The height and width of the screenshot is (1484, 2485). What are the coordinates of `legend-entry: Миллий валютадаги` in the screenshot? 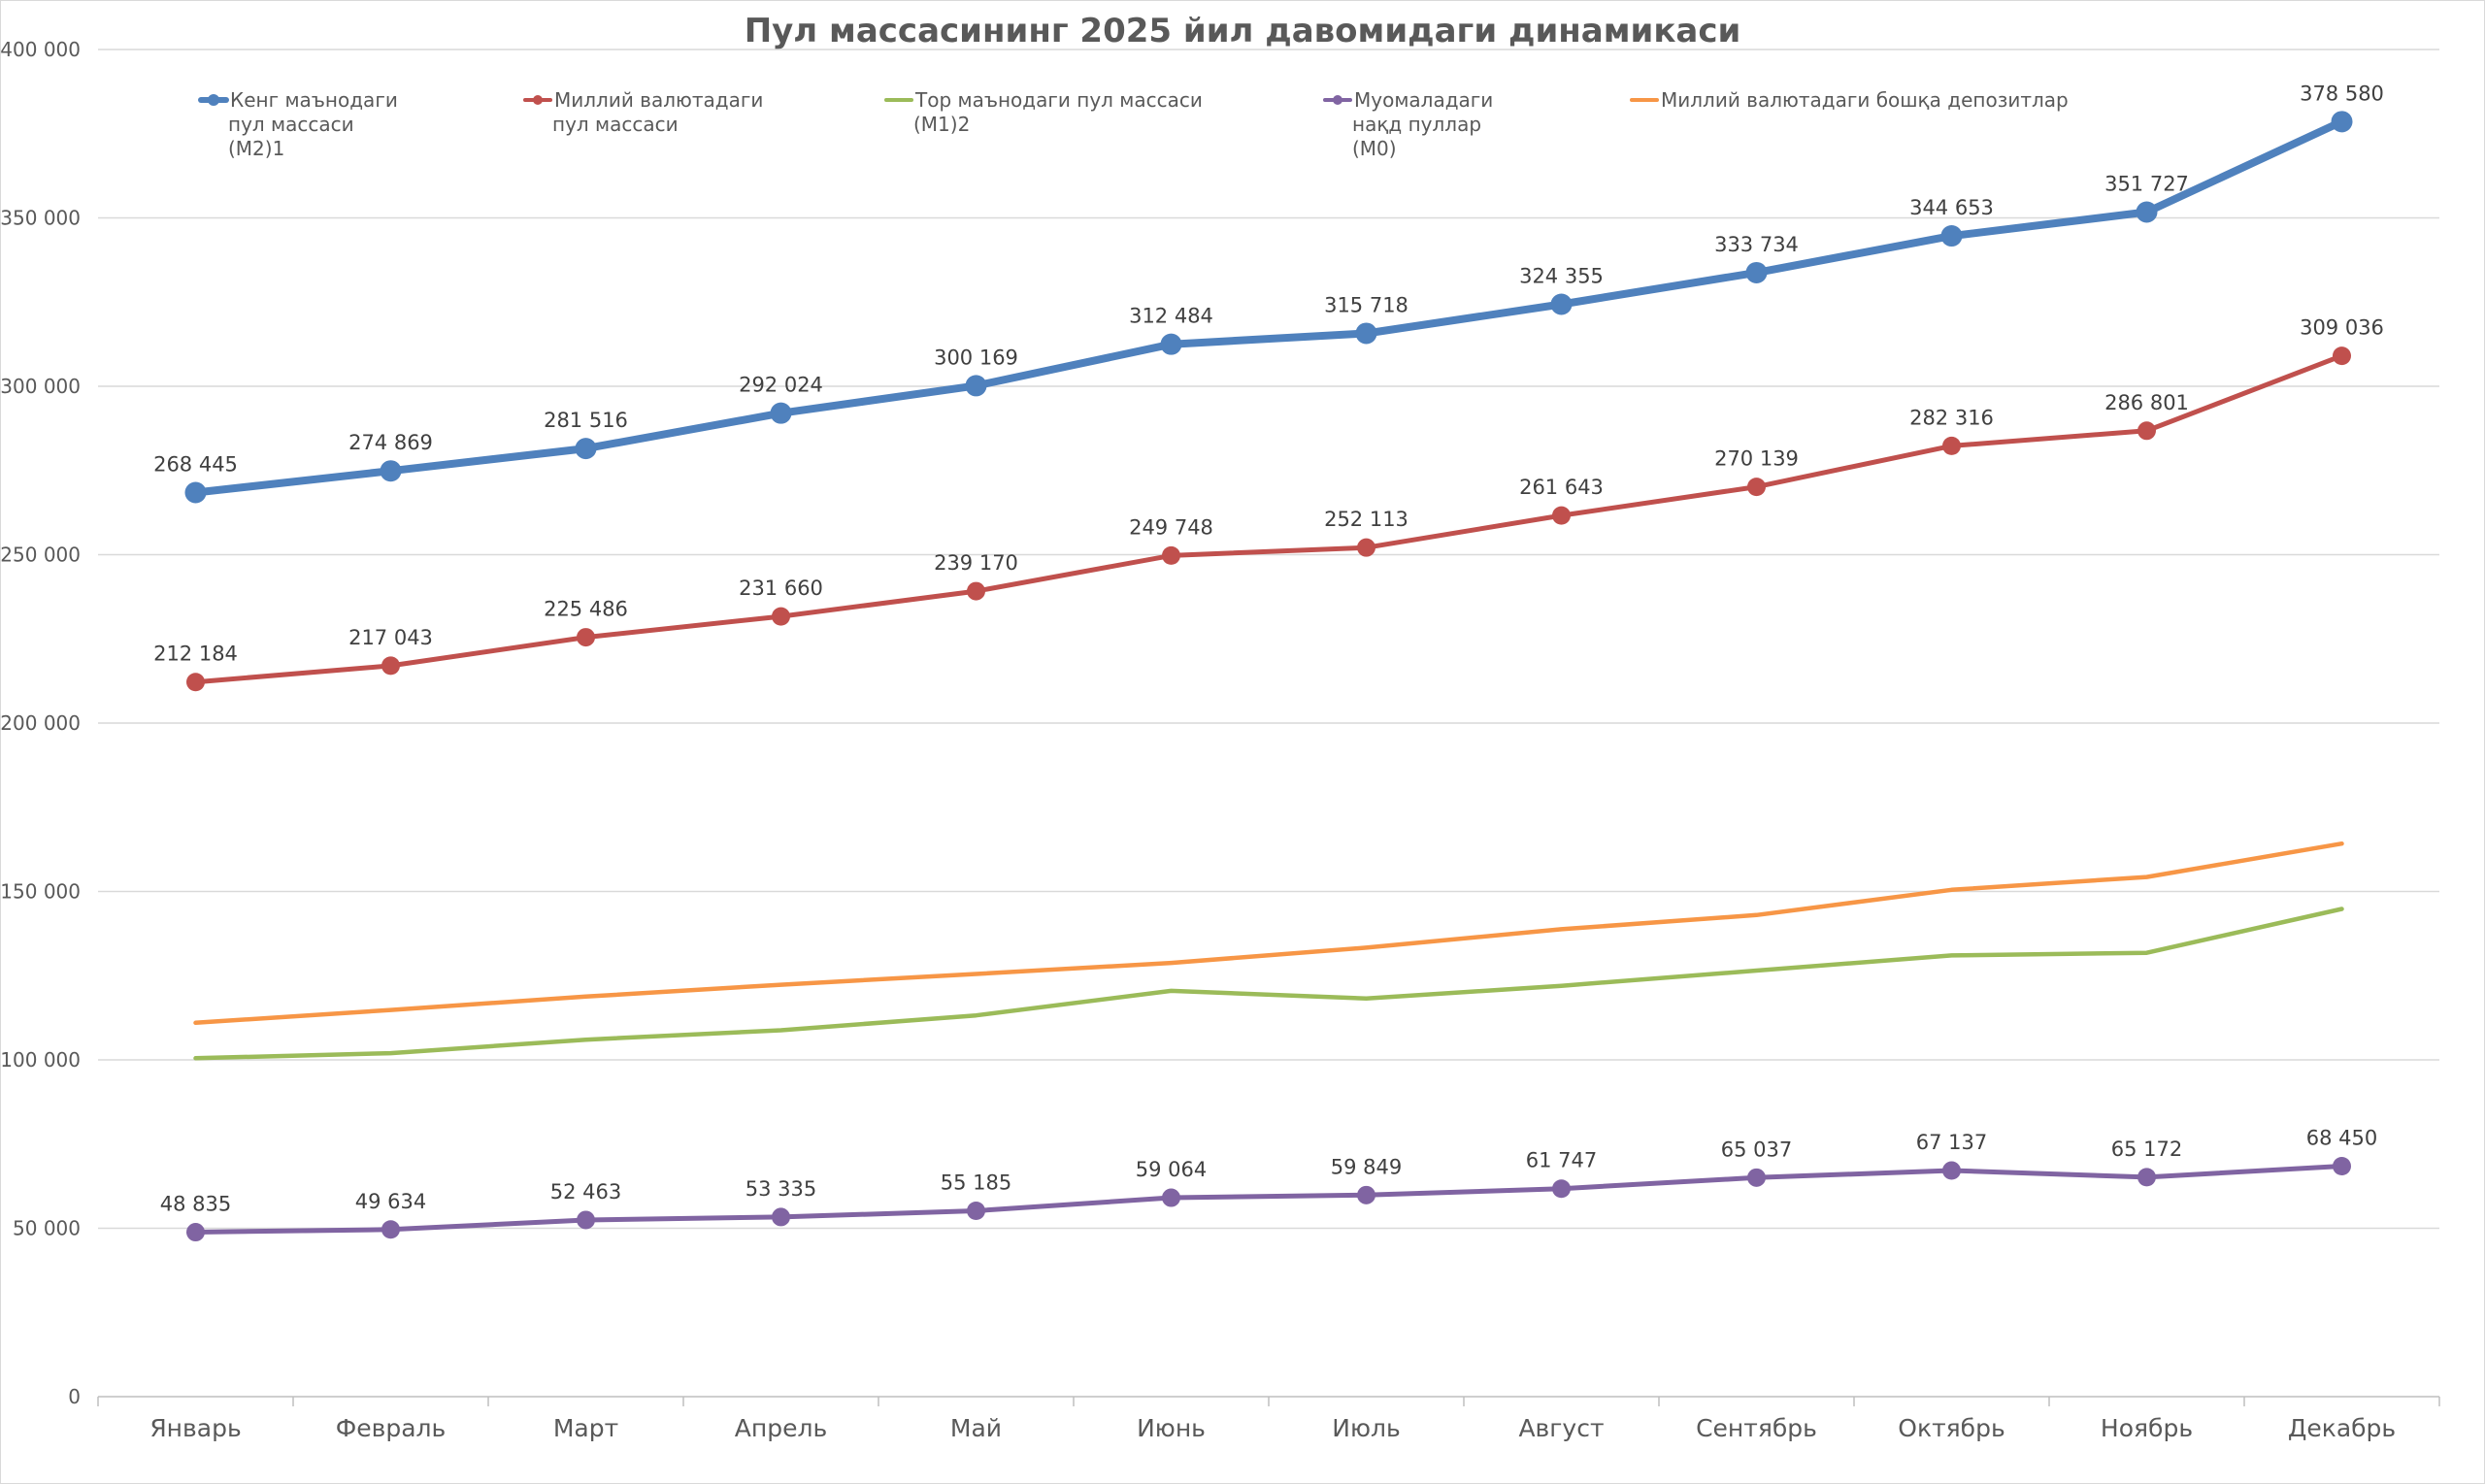 It's located at (658, 100).